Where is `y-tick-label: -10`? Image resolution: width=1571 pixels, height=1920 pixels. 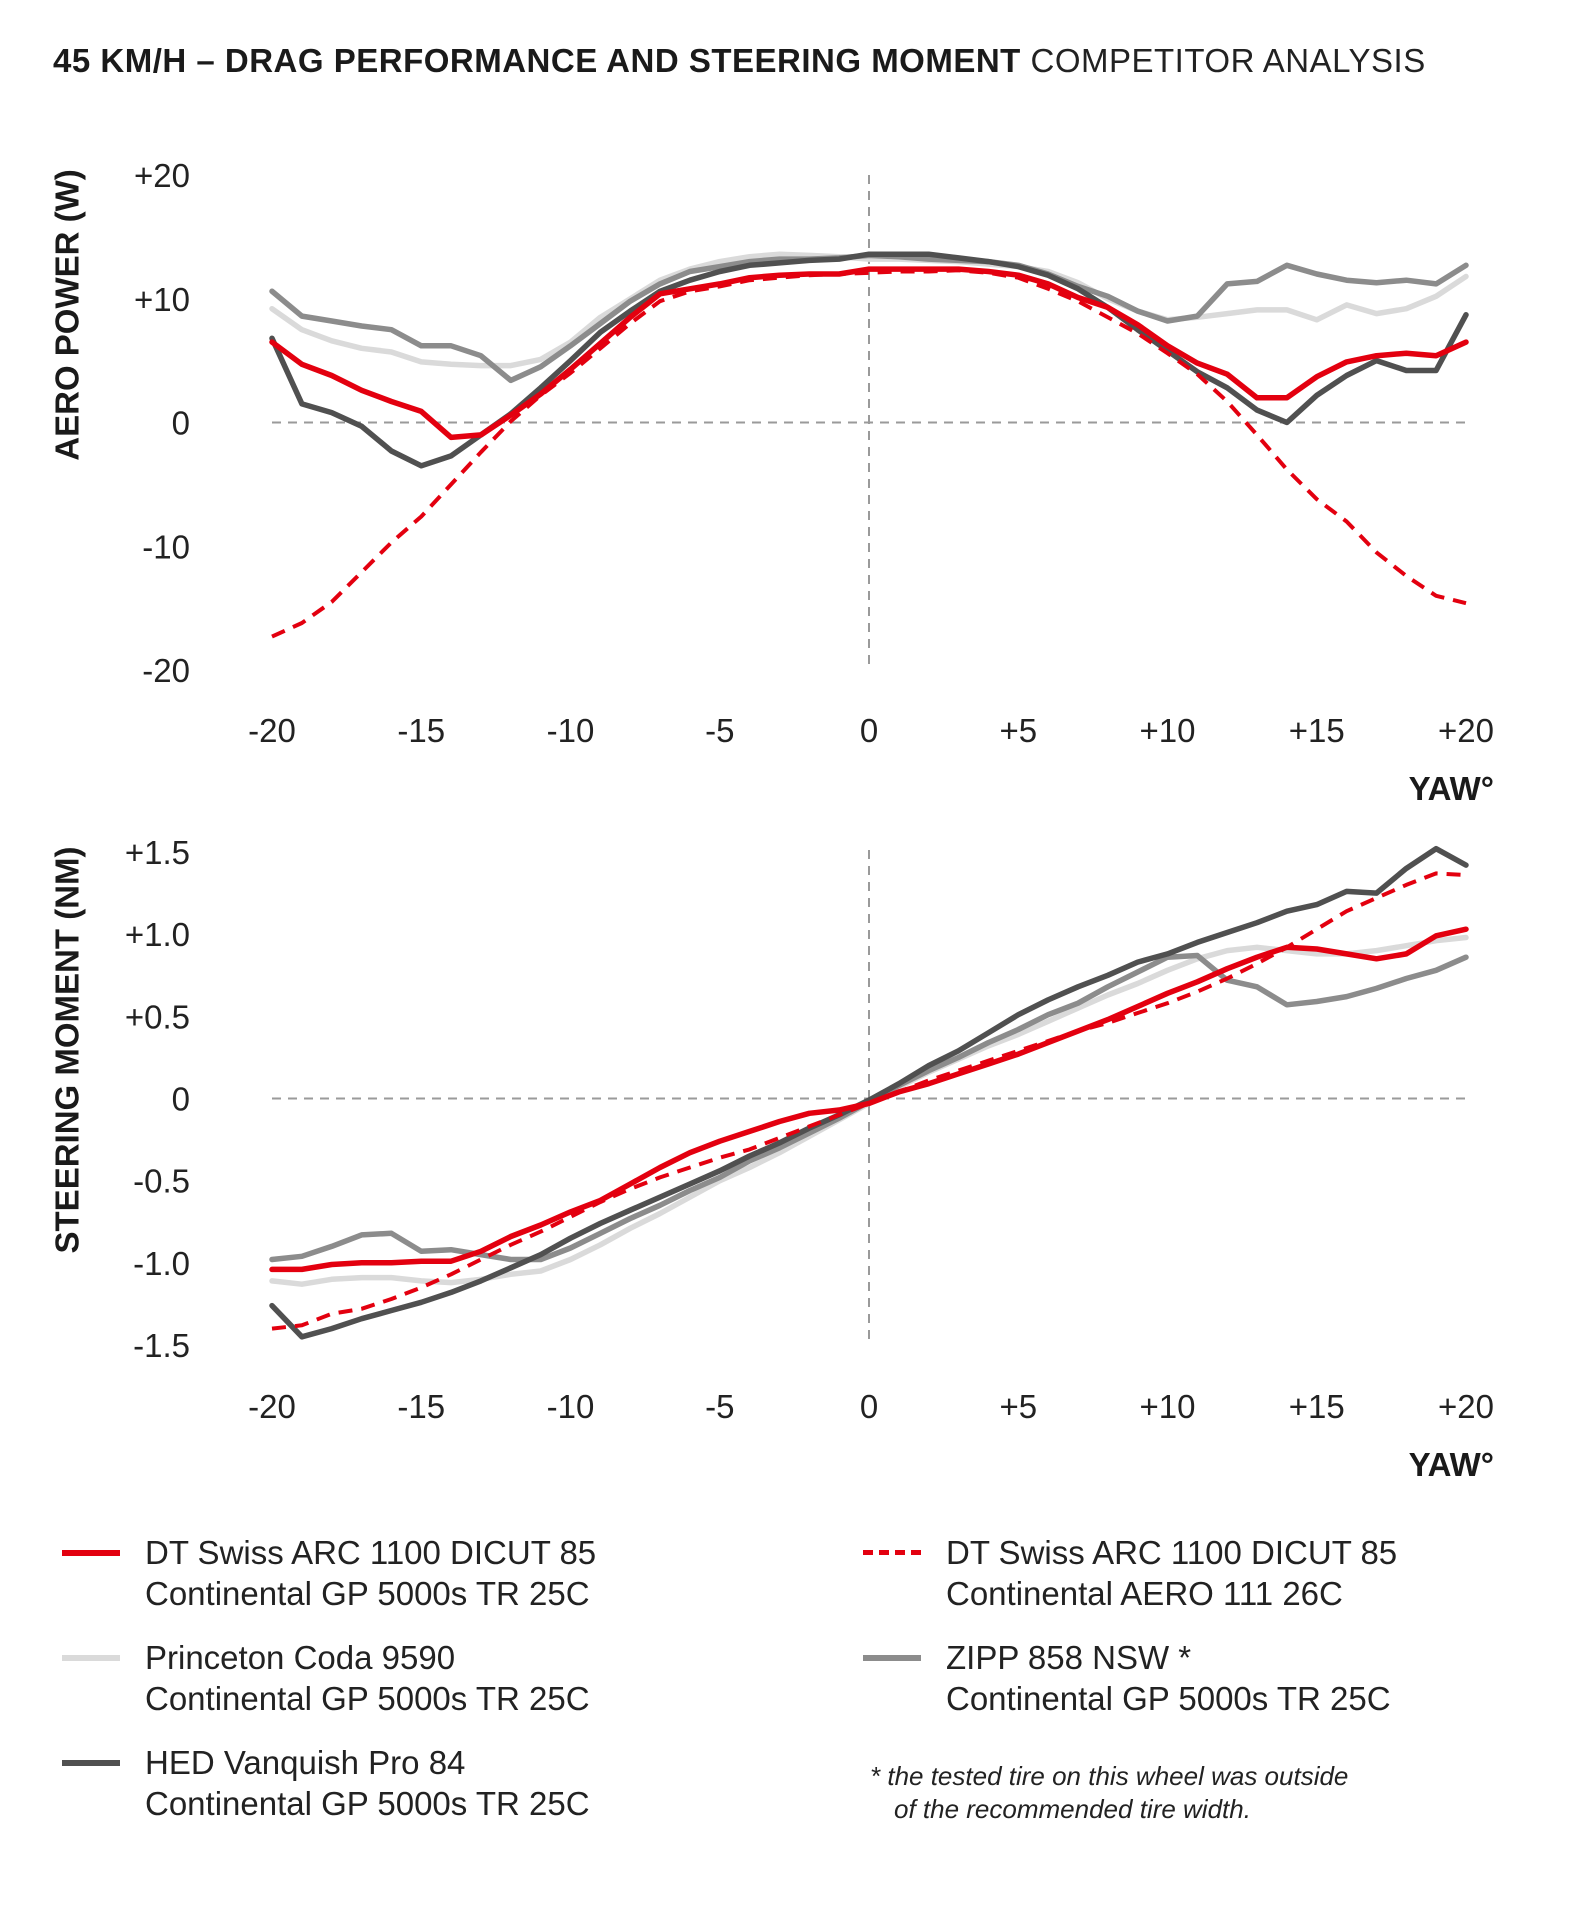 y-tick-label: -10 is located at coordinates (166, 546).